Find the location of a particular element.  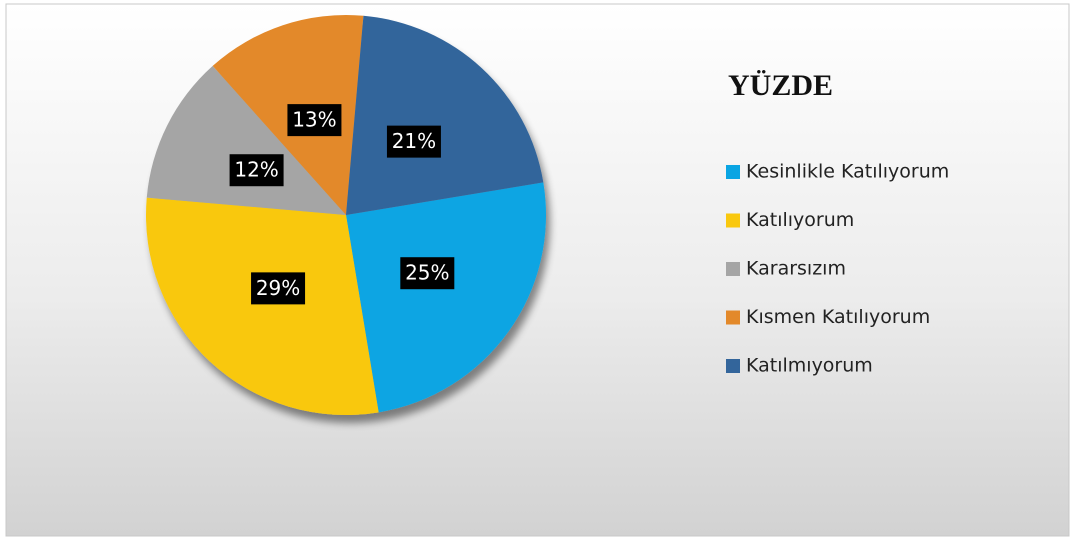

legend-label: Katılmıyorum is located at coordinates (809, 366).